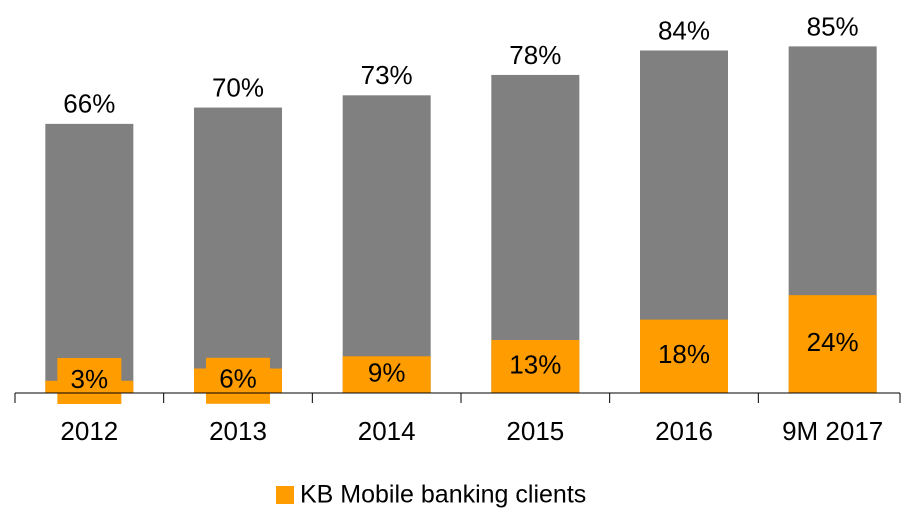 Image resolution: width=908 pixels, height=512 pixels. I want to click on x-tick-label: 2014, so click(387, 431).